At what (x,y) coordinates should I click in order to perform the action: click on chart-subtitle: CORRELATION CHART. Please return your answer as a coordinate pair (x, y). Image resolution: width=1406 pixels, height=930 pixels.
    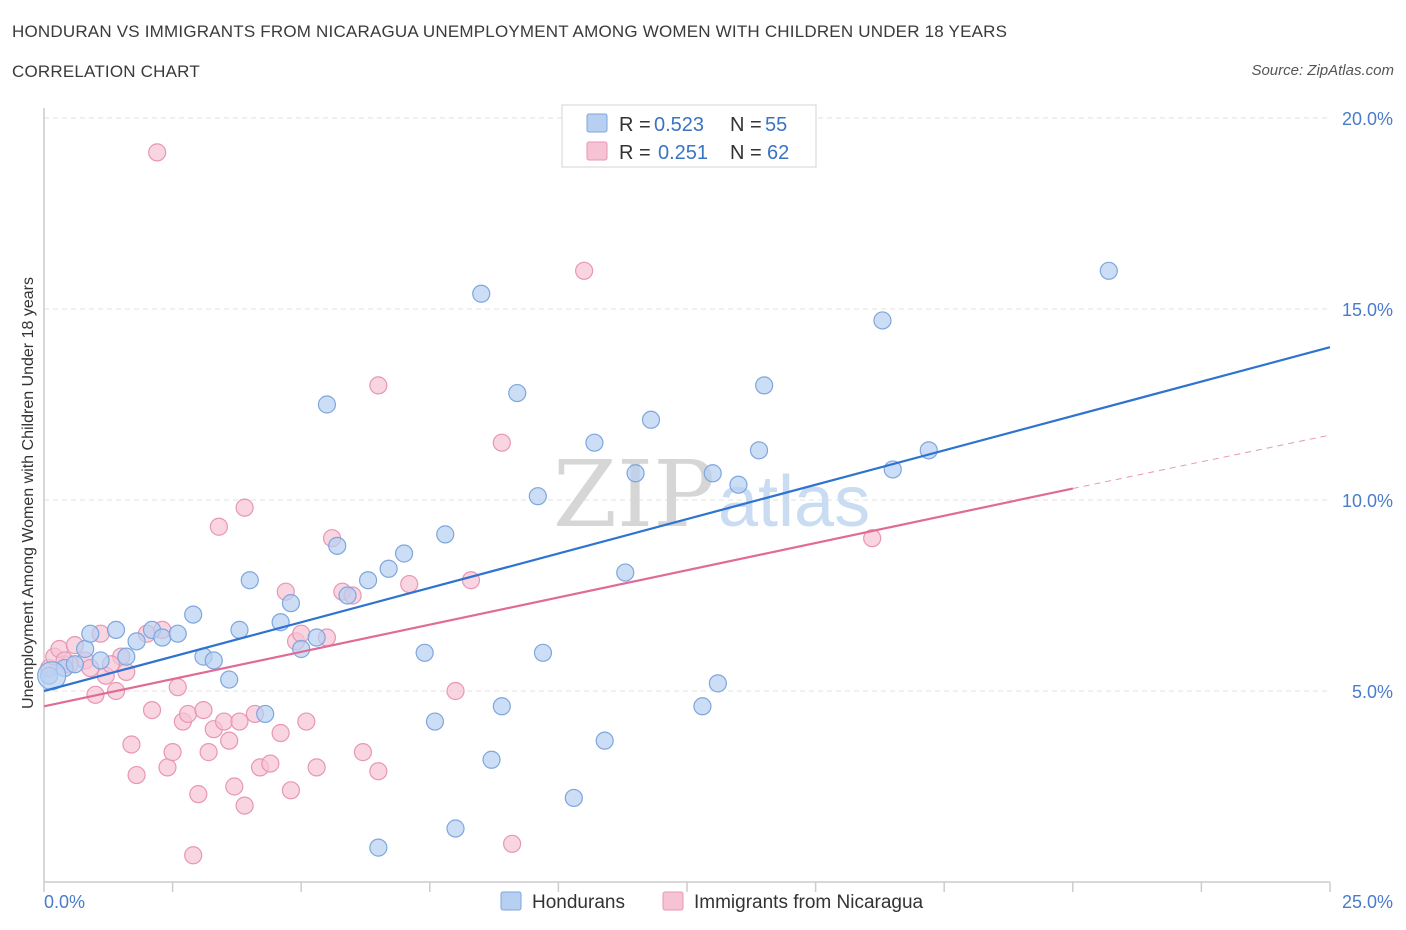
    Looking at the image, I should click on (106, 71).